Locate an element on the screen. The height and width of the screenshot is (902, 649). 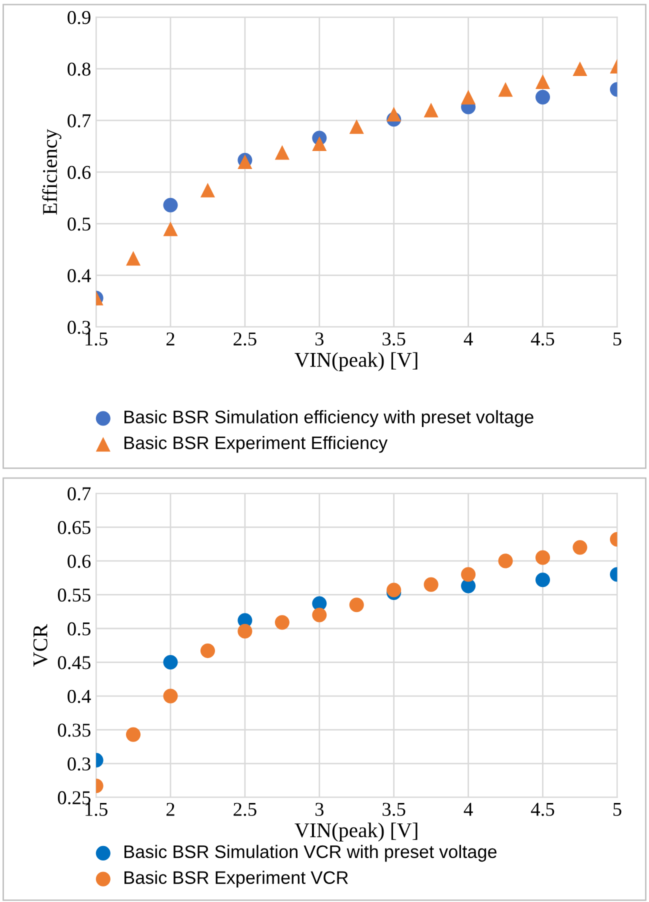
legend-label: Basic BSR Experiment Efficiency is located at coordinates (256, 444).